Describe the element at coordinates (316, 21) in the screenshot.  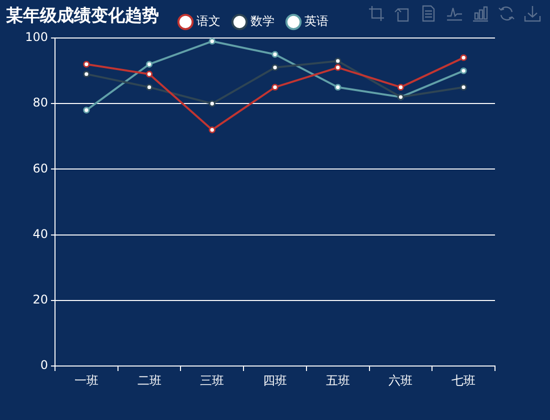
I see `legend-label: 英语` at that location.